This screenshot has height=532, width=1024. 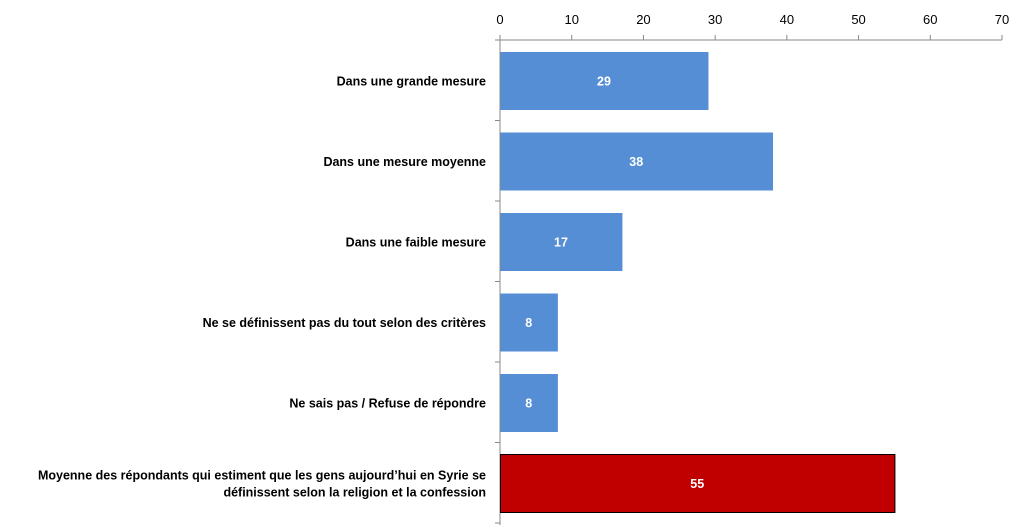 What do you see at coordinates (787, 19) in the screenshot?
I see `x-tick-label: 40` at bounding box center [787, 19].